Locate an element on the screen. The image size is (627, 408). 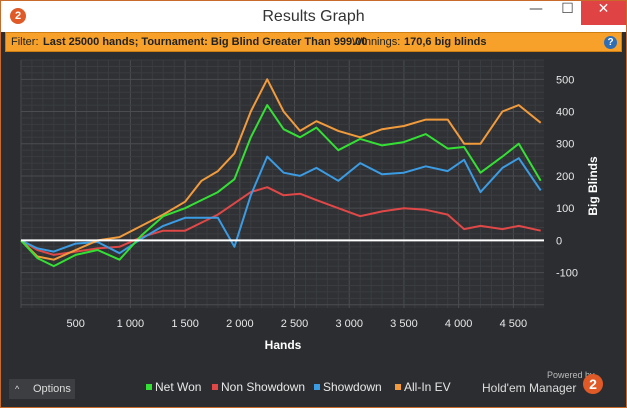
x-tick-label: 4 000 is located at coordinates (459, 324).